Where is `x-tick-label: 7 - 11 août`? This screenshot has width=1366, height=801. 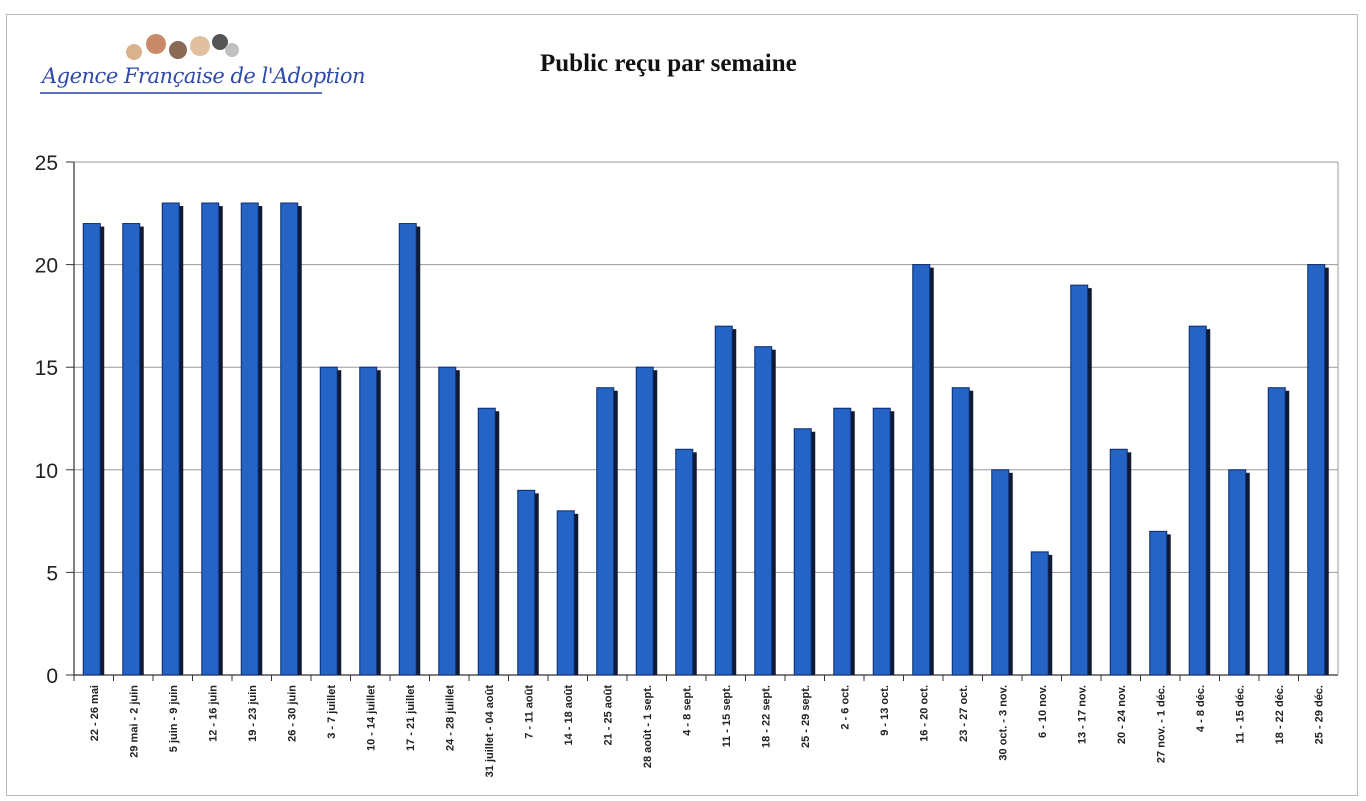
x-tick-label: 7 - 11 août is located at coordinates (529, 712).